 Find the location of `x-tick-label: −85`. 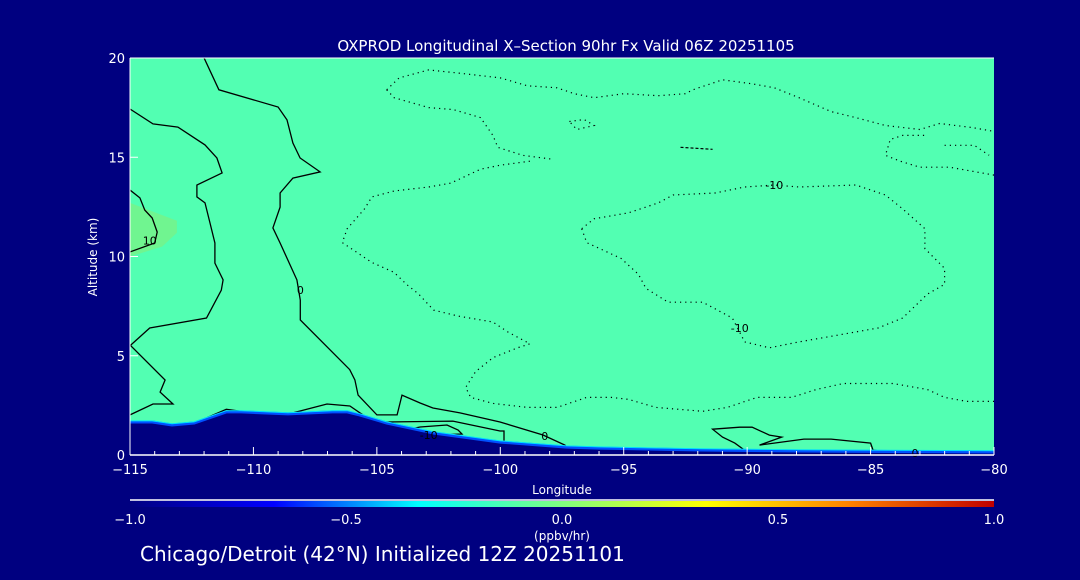

x-tick-label: −85 is located at coordinates (870, 470).